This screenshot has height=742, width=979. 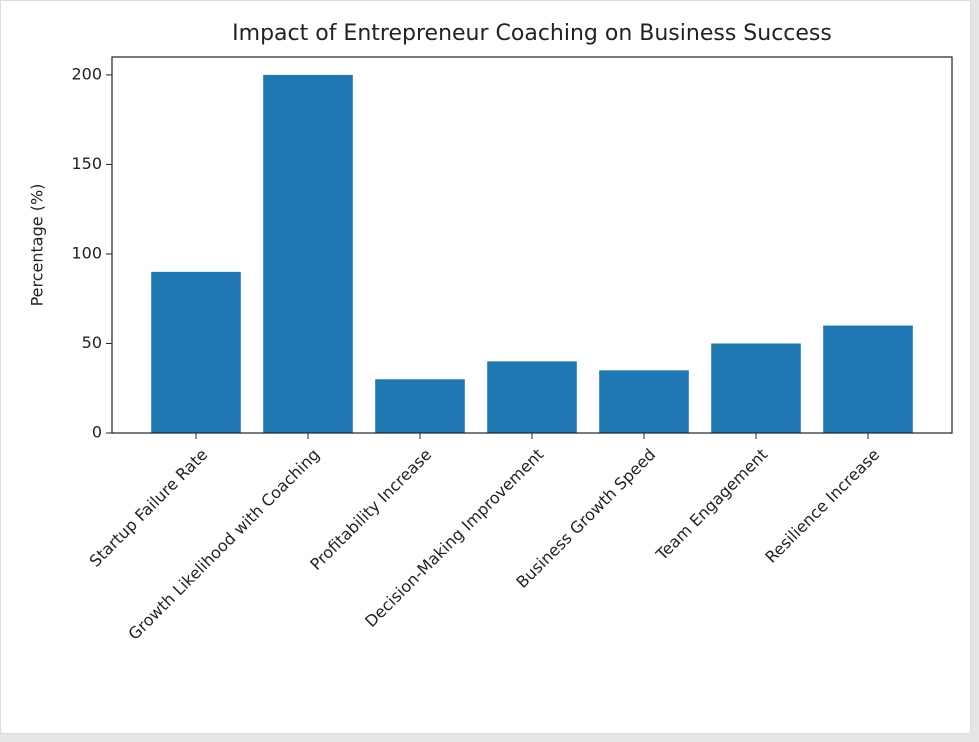 I want to click on y-axis-label: Percentage (%), so click(x=37, y=245).